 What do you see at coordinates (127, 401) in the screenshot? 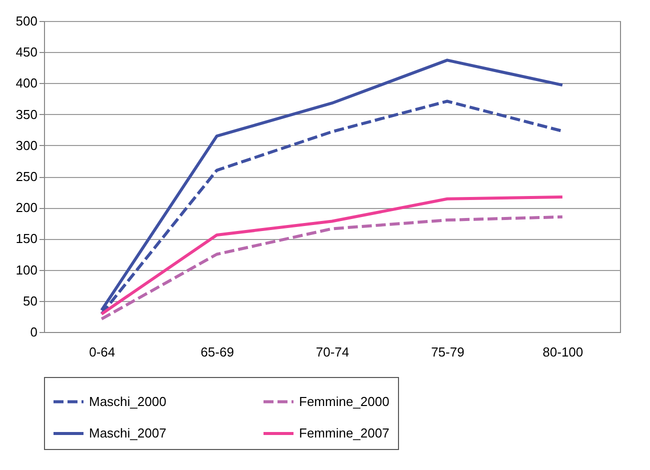
I see `legend-label: Maschi_2000` at bounding box center [127, 401].